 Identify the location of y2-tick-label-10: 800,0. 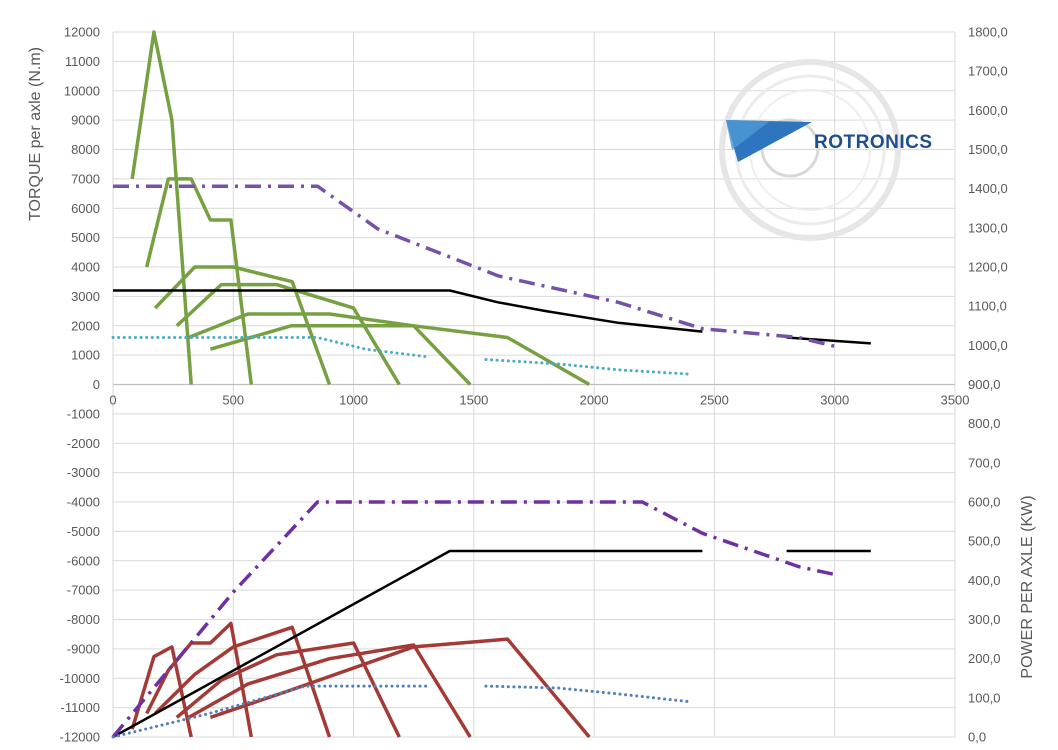
(984, 423).